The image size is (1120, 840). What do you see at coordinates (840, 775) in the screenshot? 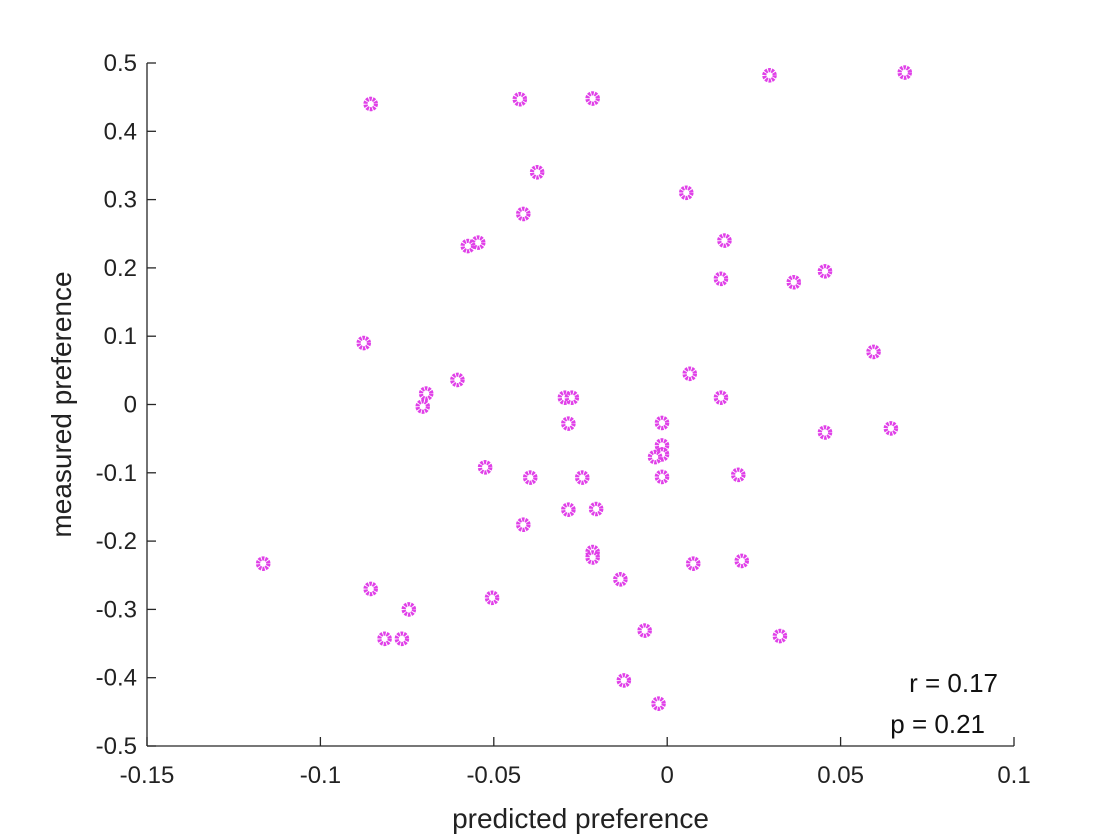
I see `x-tick-label: 0.05` at bounding box center [840, 775].